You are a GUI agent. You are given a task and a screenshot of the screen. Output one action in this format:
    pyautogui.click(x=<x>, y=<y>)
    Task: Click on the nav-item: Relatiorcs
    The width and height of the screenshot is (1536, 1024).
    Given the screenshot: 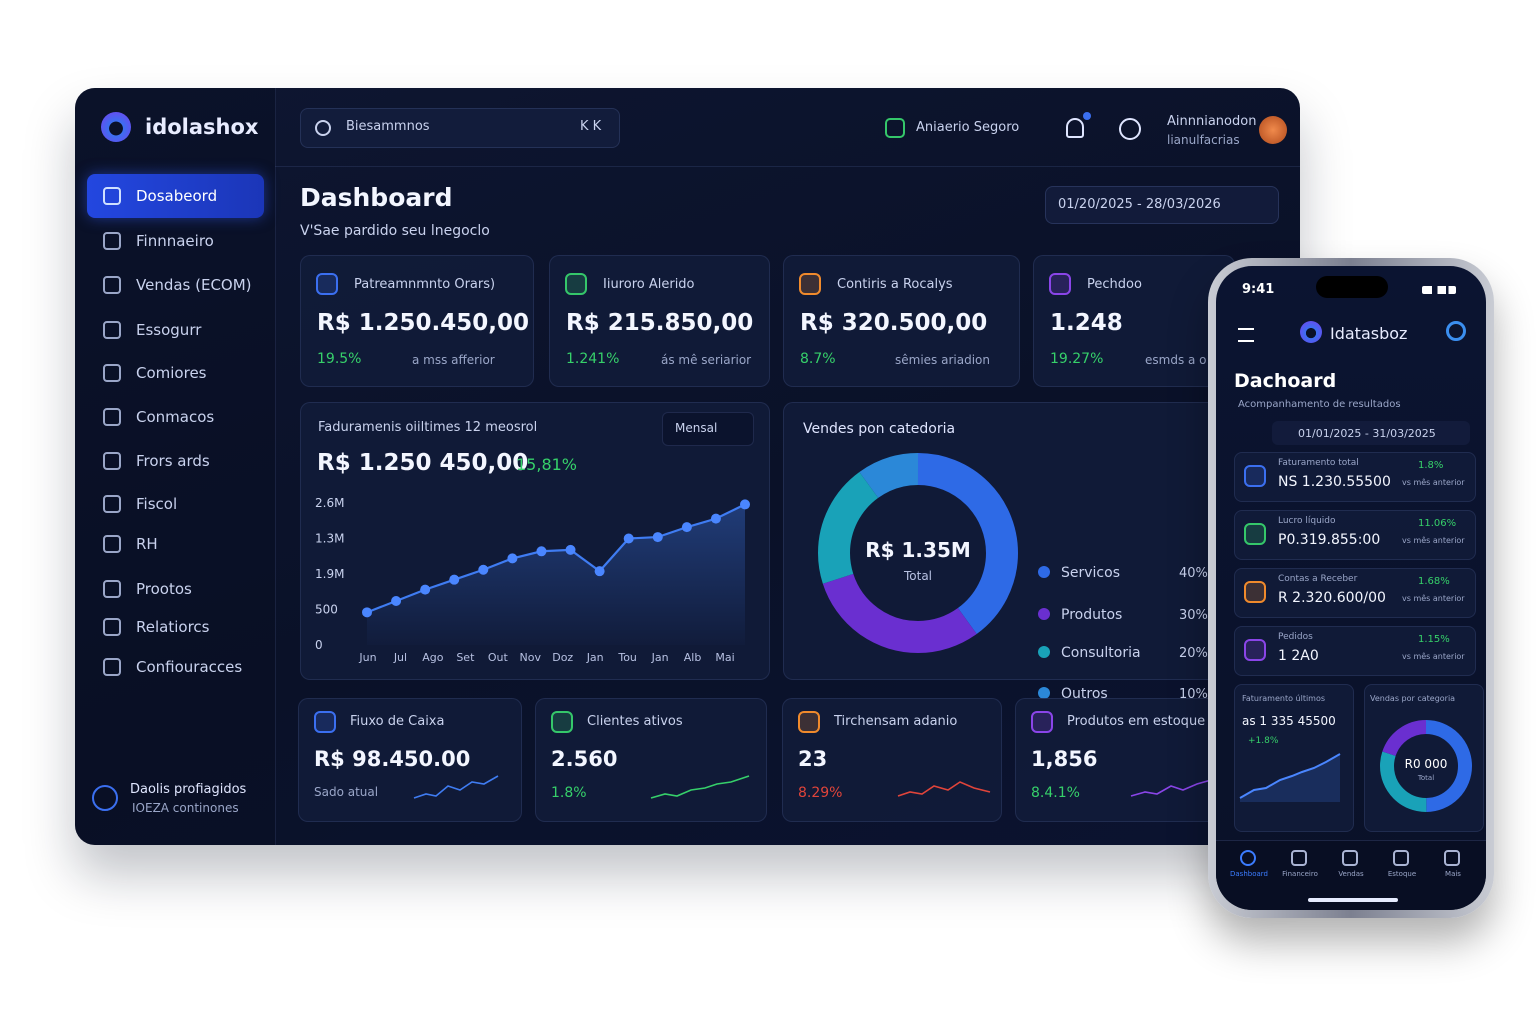 What is the action you would take?
    pyautogui.click(x=173, y=627)
    